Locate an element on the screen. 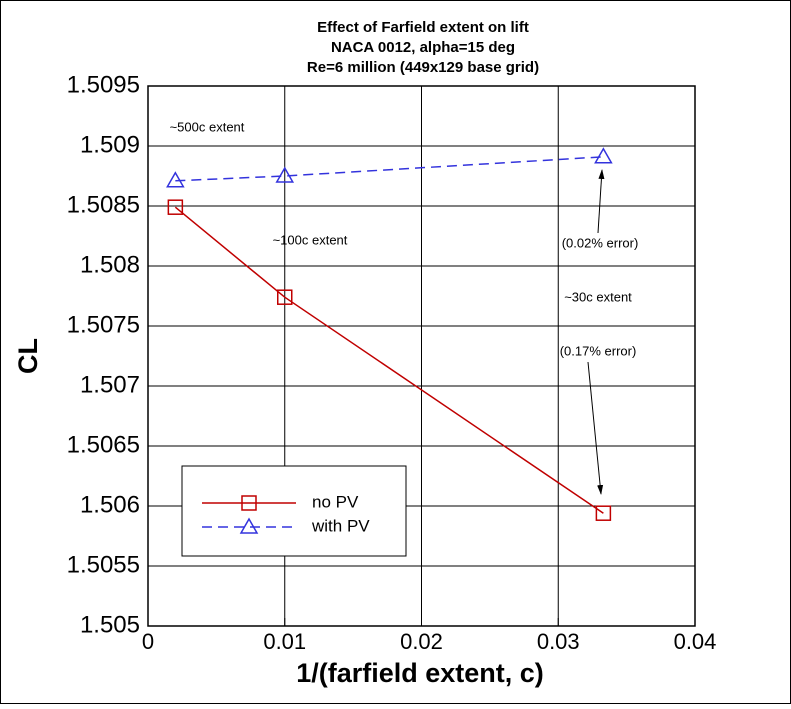 The width and height of the screenshot is (791, 709). y-tick-label: 1.5075 is located at coordinates (103, 324).